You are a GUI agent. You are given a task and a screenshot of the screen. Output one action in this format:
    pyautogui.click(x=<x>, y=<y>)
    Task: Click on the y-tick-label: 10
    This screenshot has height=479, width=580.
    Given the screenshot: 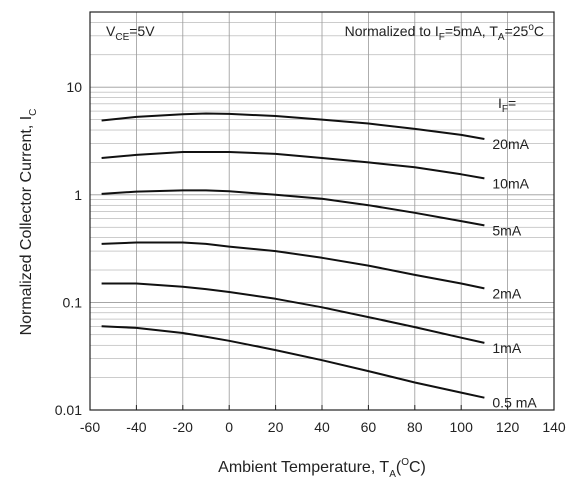 What is the action you would take?
    pyautogui.click(x=74, y=87)
    